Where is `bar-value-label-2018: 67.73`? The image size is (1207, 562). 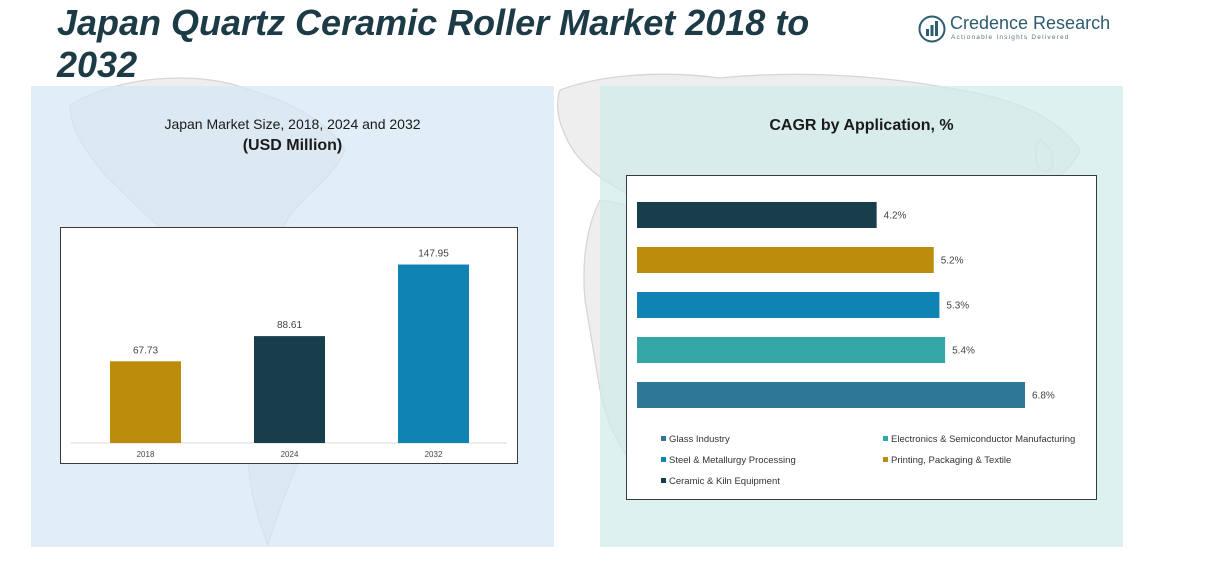
bar-value-label-2018: 67.73 is located at coordinates (145, 350).